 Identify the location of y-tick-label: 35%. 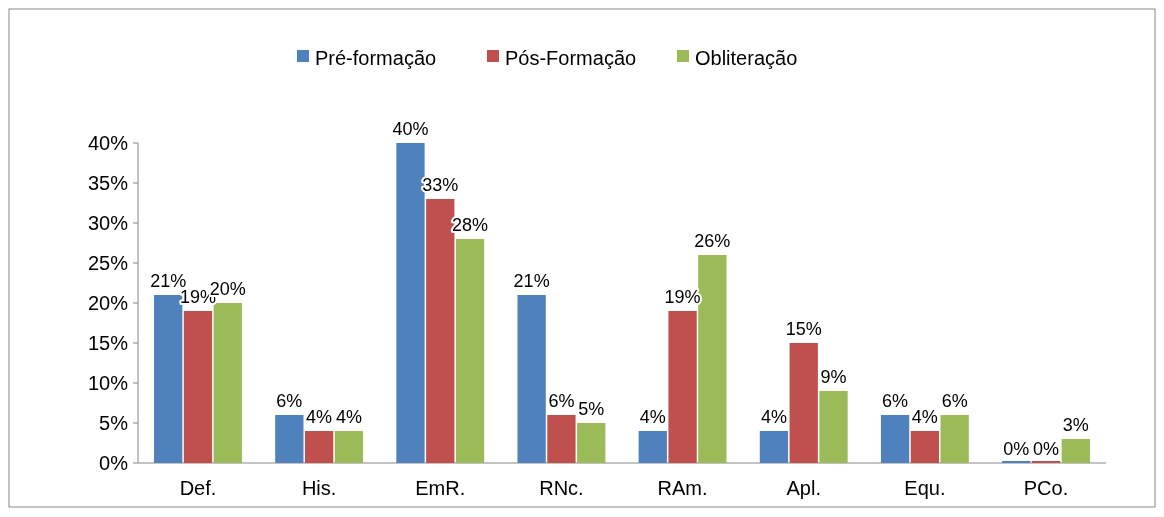
(108, 183).